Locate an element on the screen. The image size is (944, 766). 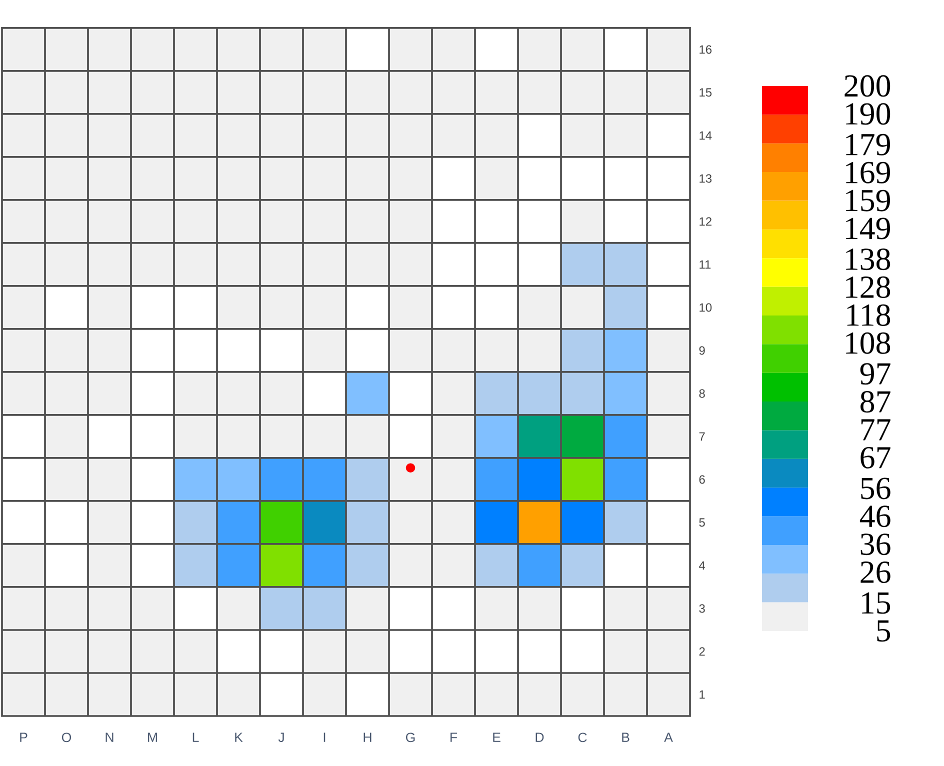
y-tick-label: 3 is located at coordinates (702, 608).